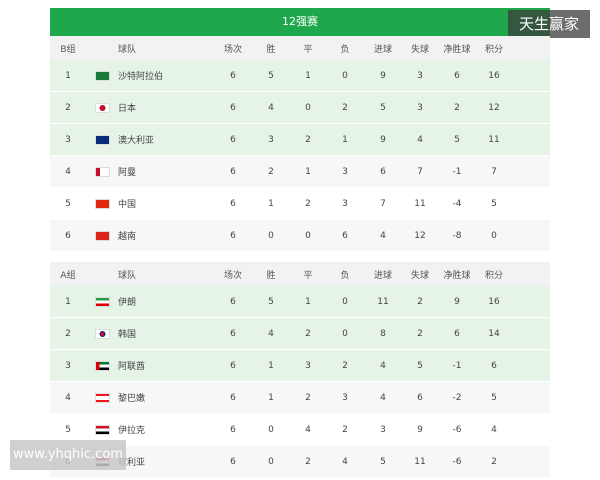 Image resolution: width=600 pixels, height=480 pixels. Describe the element at coordinates (494, 301) in the screenshot. I see `table-cell: 16` at that location.